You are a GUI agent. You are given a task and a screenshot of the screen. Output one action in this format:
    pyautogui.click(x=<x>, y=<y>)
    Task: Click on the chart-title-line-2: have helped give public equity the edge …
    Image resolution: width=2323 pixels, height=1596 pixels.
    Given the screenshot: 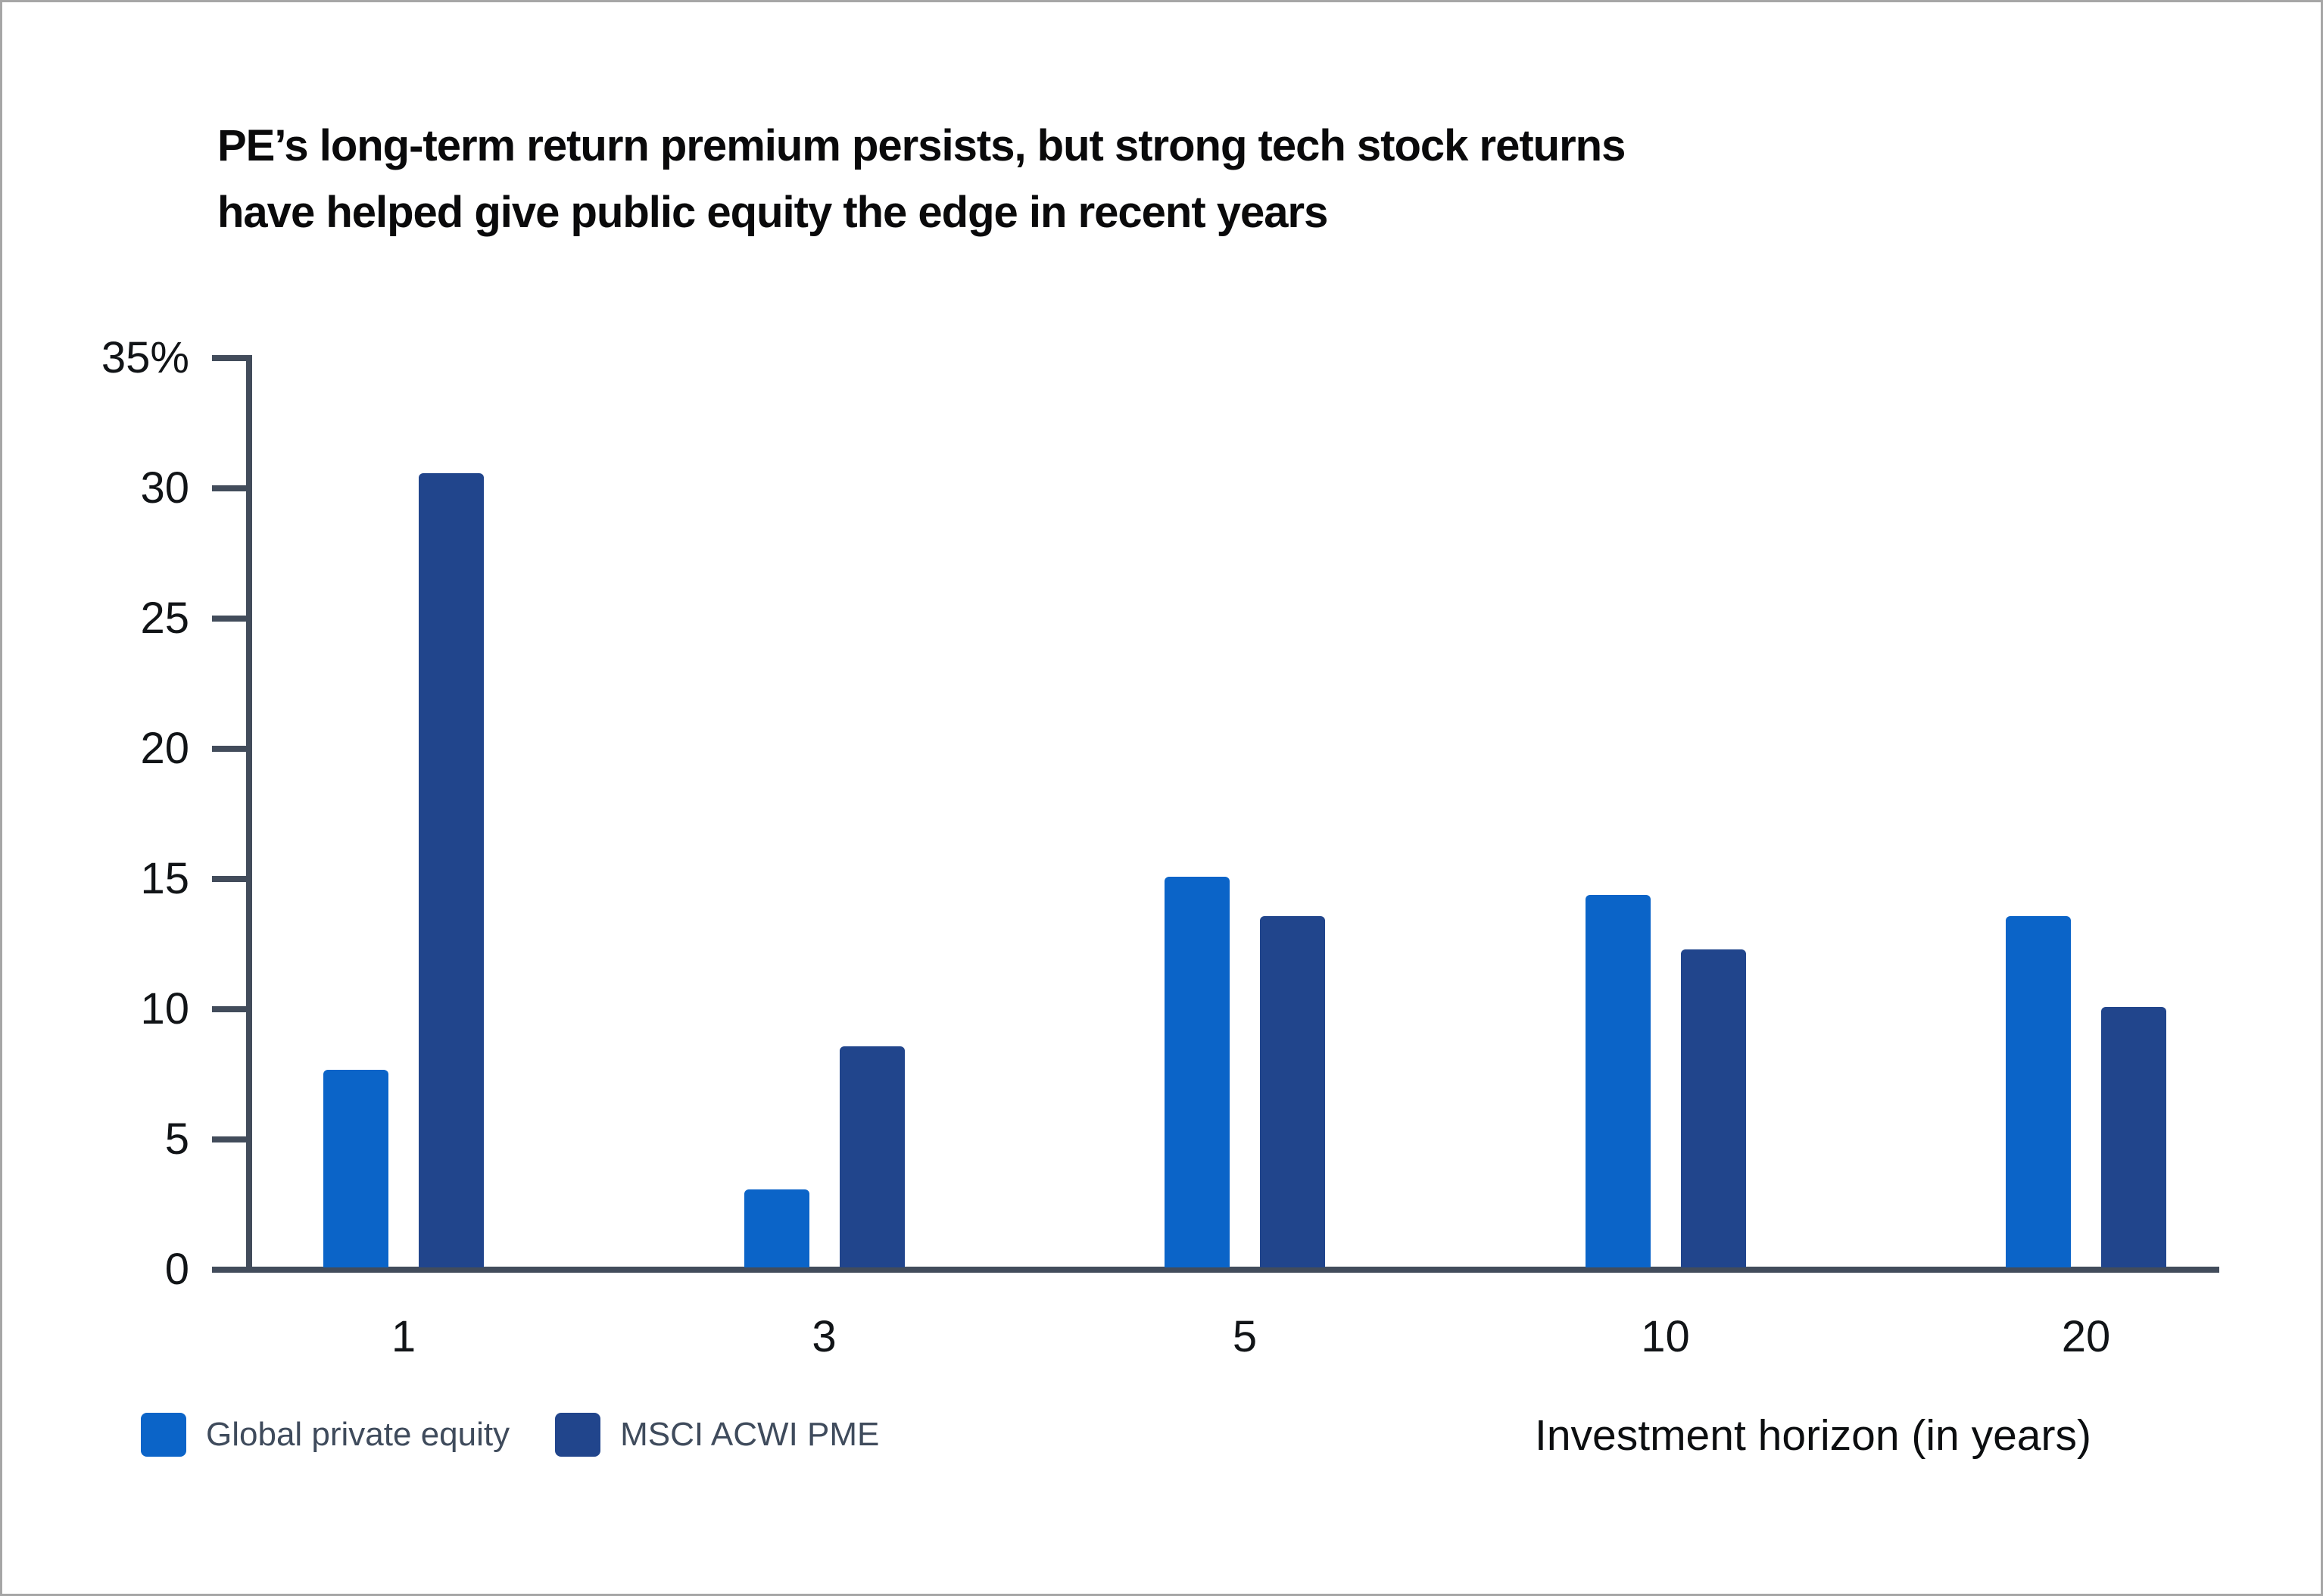 What is the action you would take?
    pyautogui.click(x=772, y=212)
    